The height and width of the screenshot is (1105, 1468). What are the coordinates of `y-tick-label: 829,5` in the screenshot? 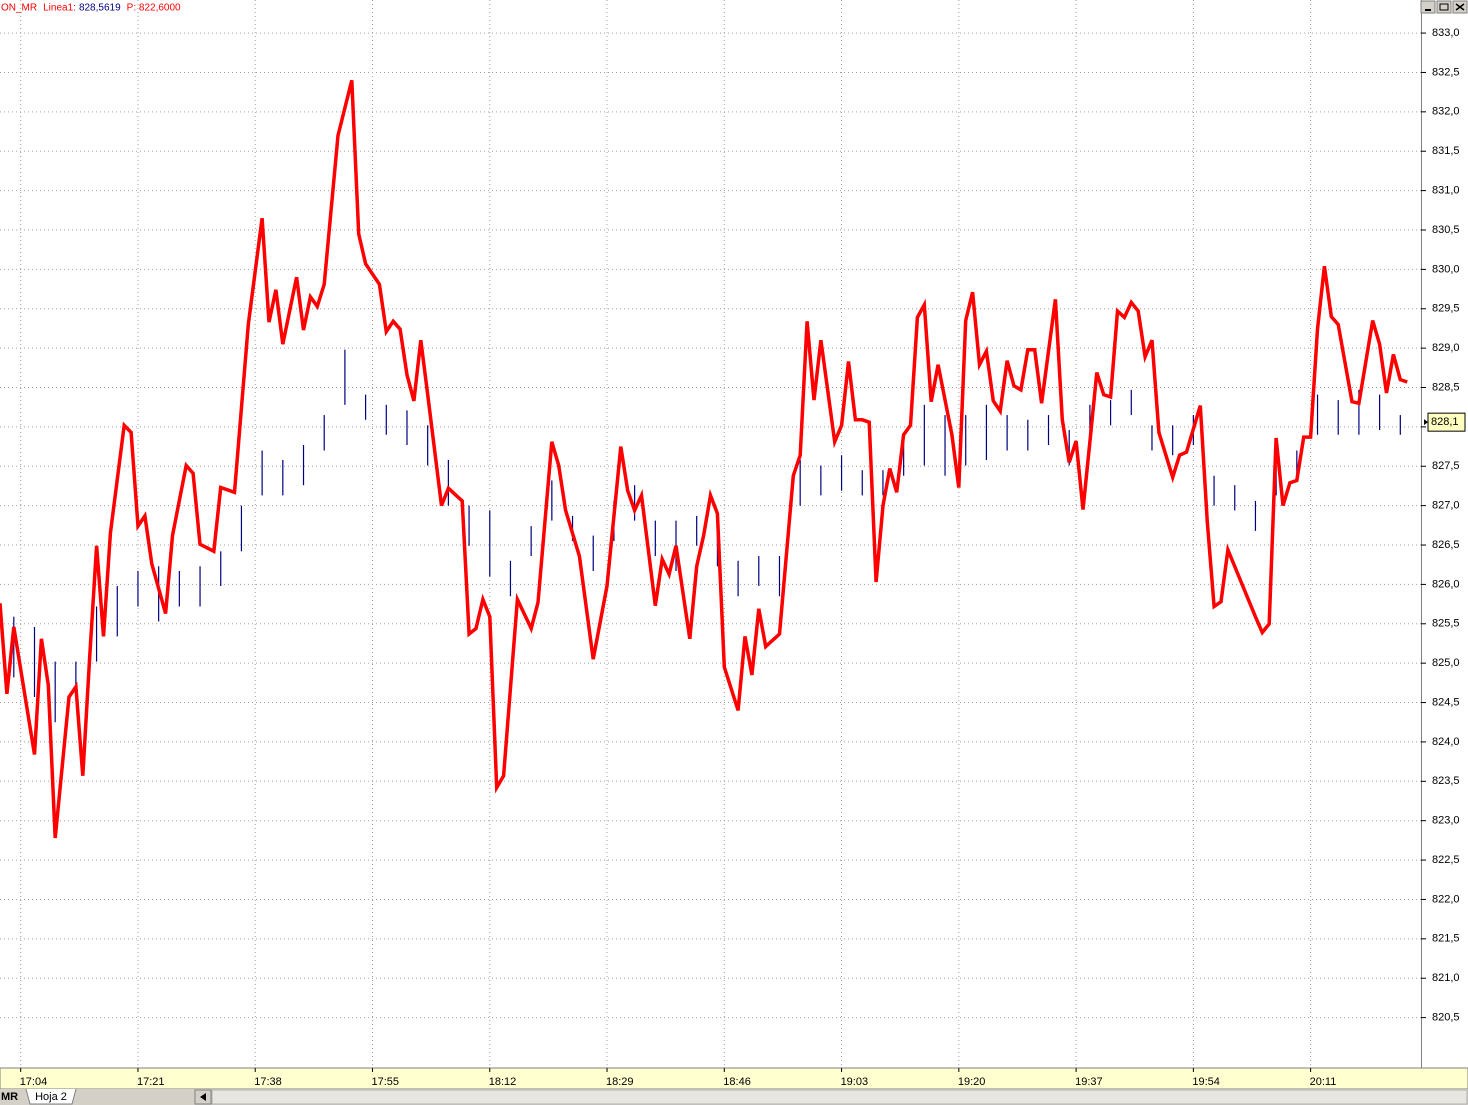 It's located at (1446, 309).